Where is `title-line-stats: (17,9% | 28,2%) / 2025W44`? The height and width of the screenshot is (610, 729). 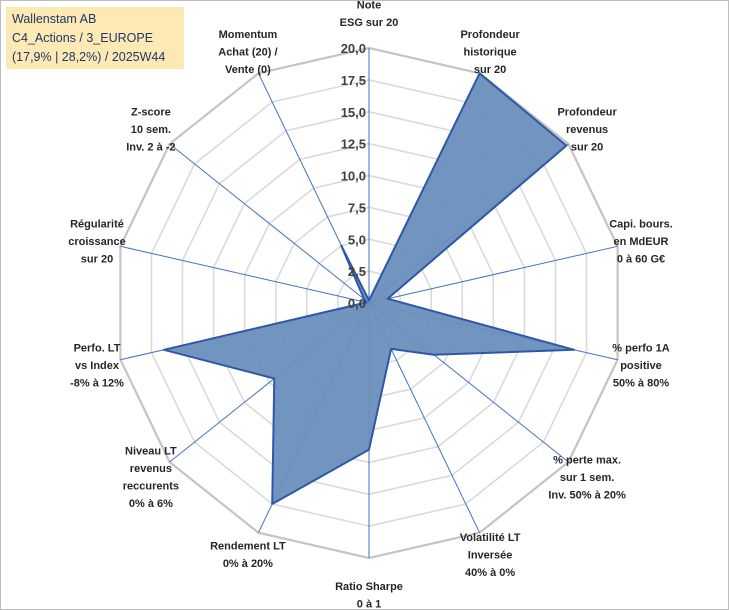
title-line-stats: (17,9% | 28,2%) / 2025W44 is located at coordinates (89, 57).